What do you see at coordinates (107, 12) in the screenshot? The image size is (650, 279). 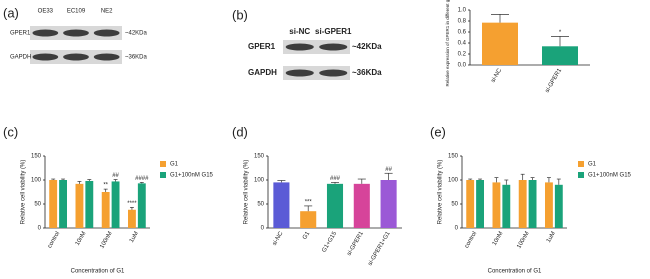 I see `lane-label: NE2` at bounding box center [107, 12].